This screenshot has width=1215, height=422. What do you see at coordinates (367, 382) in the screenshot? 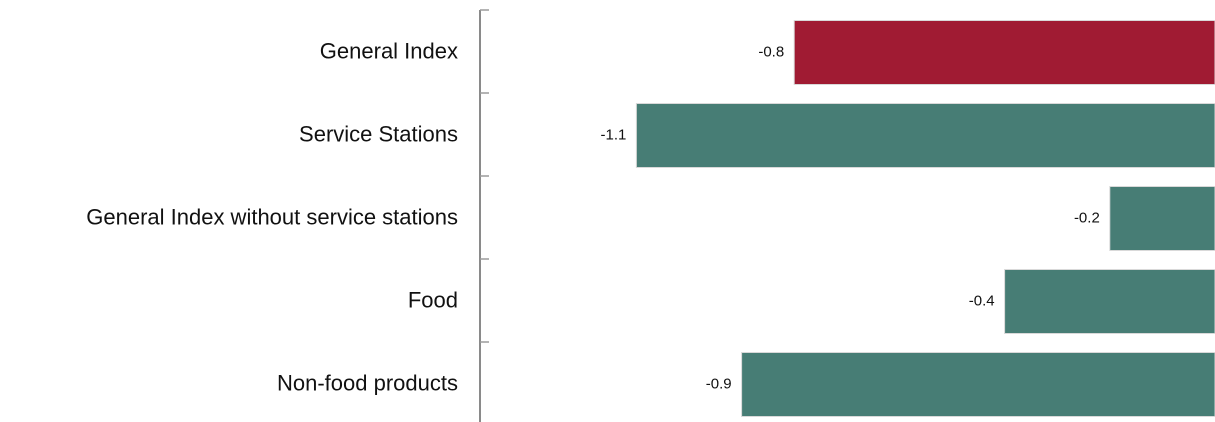
I see `category-label: Non-food products` at bounding box center [367, 382].